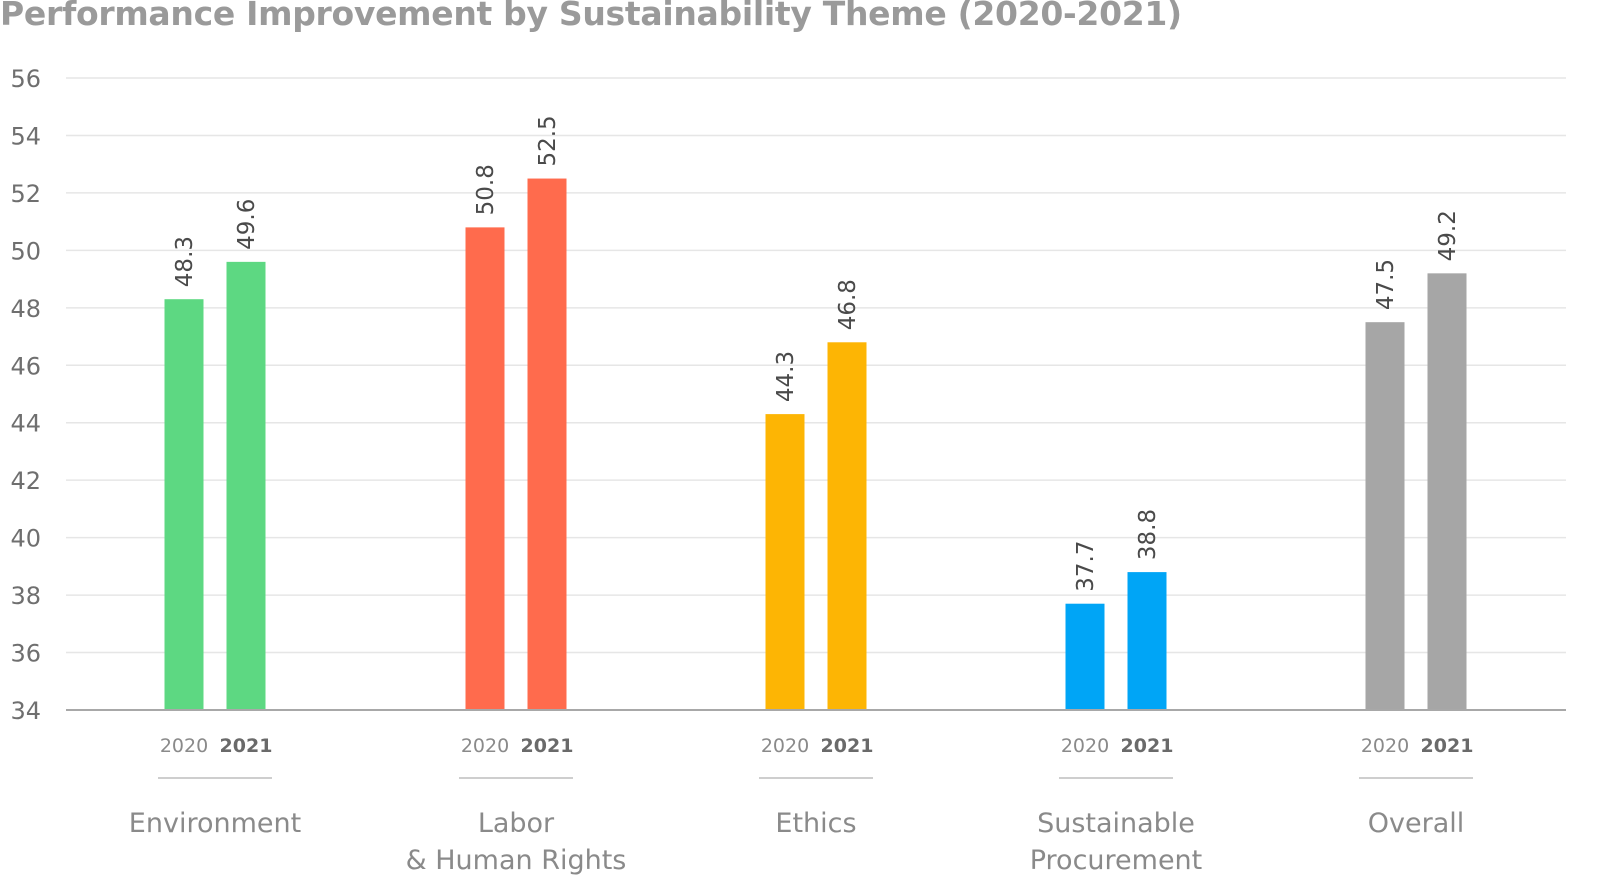 Image resolution: width=1600 pixels, height=894 pixels. Describe the element at coordinates (25, 596) in the screenshot. I see `y-tick-label: 38` at that location.